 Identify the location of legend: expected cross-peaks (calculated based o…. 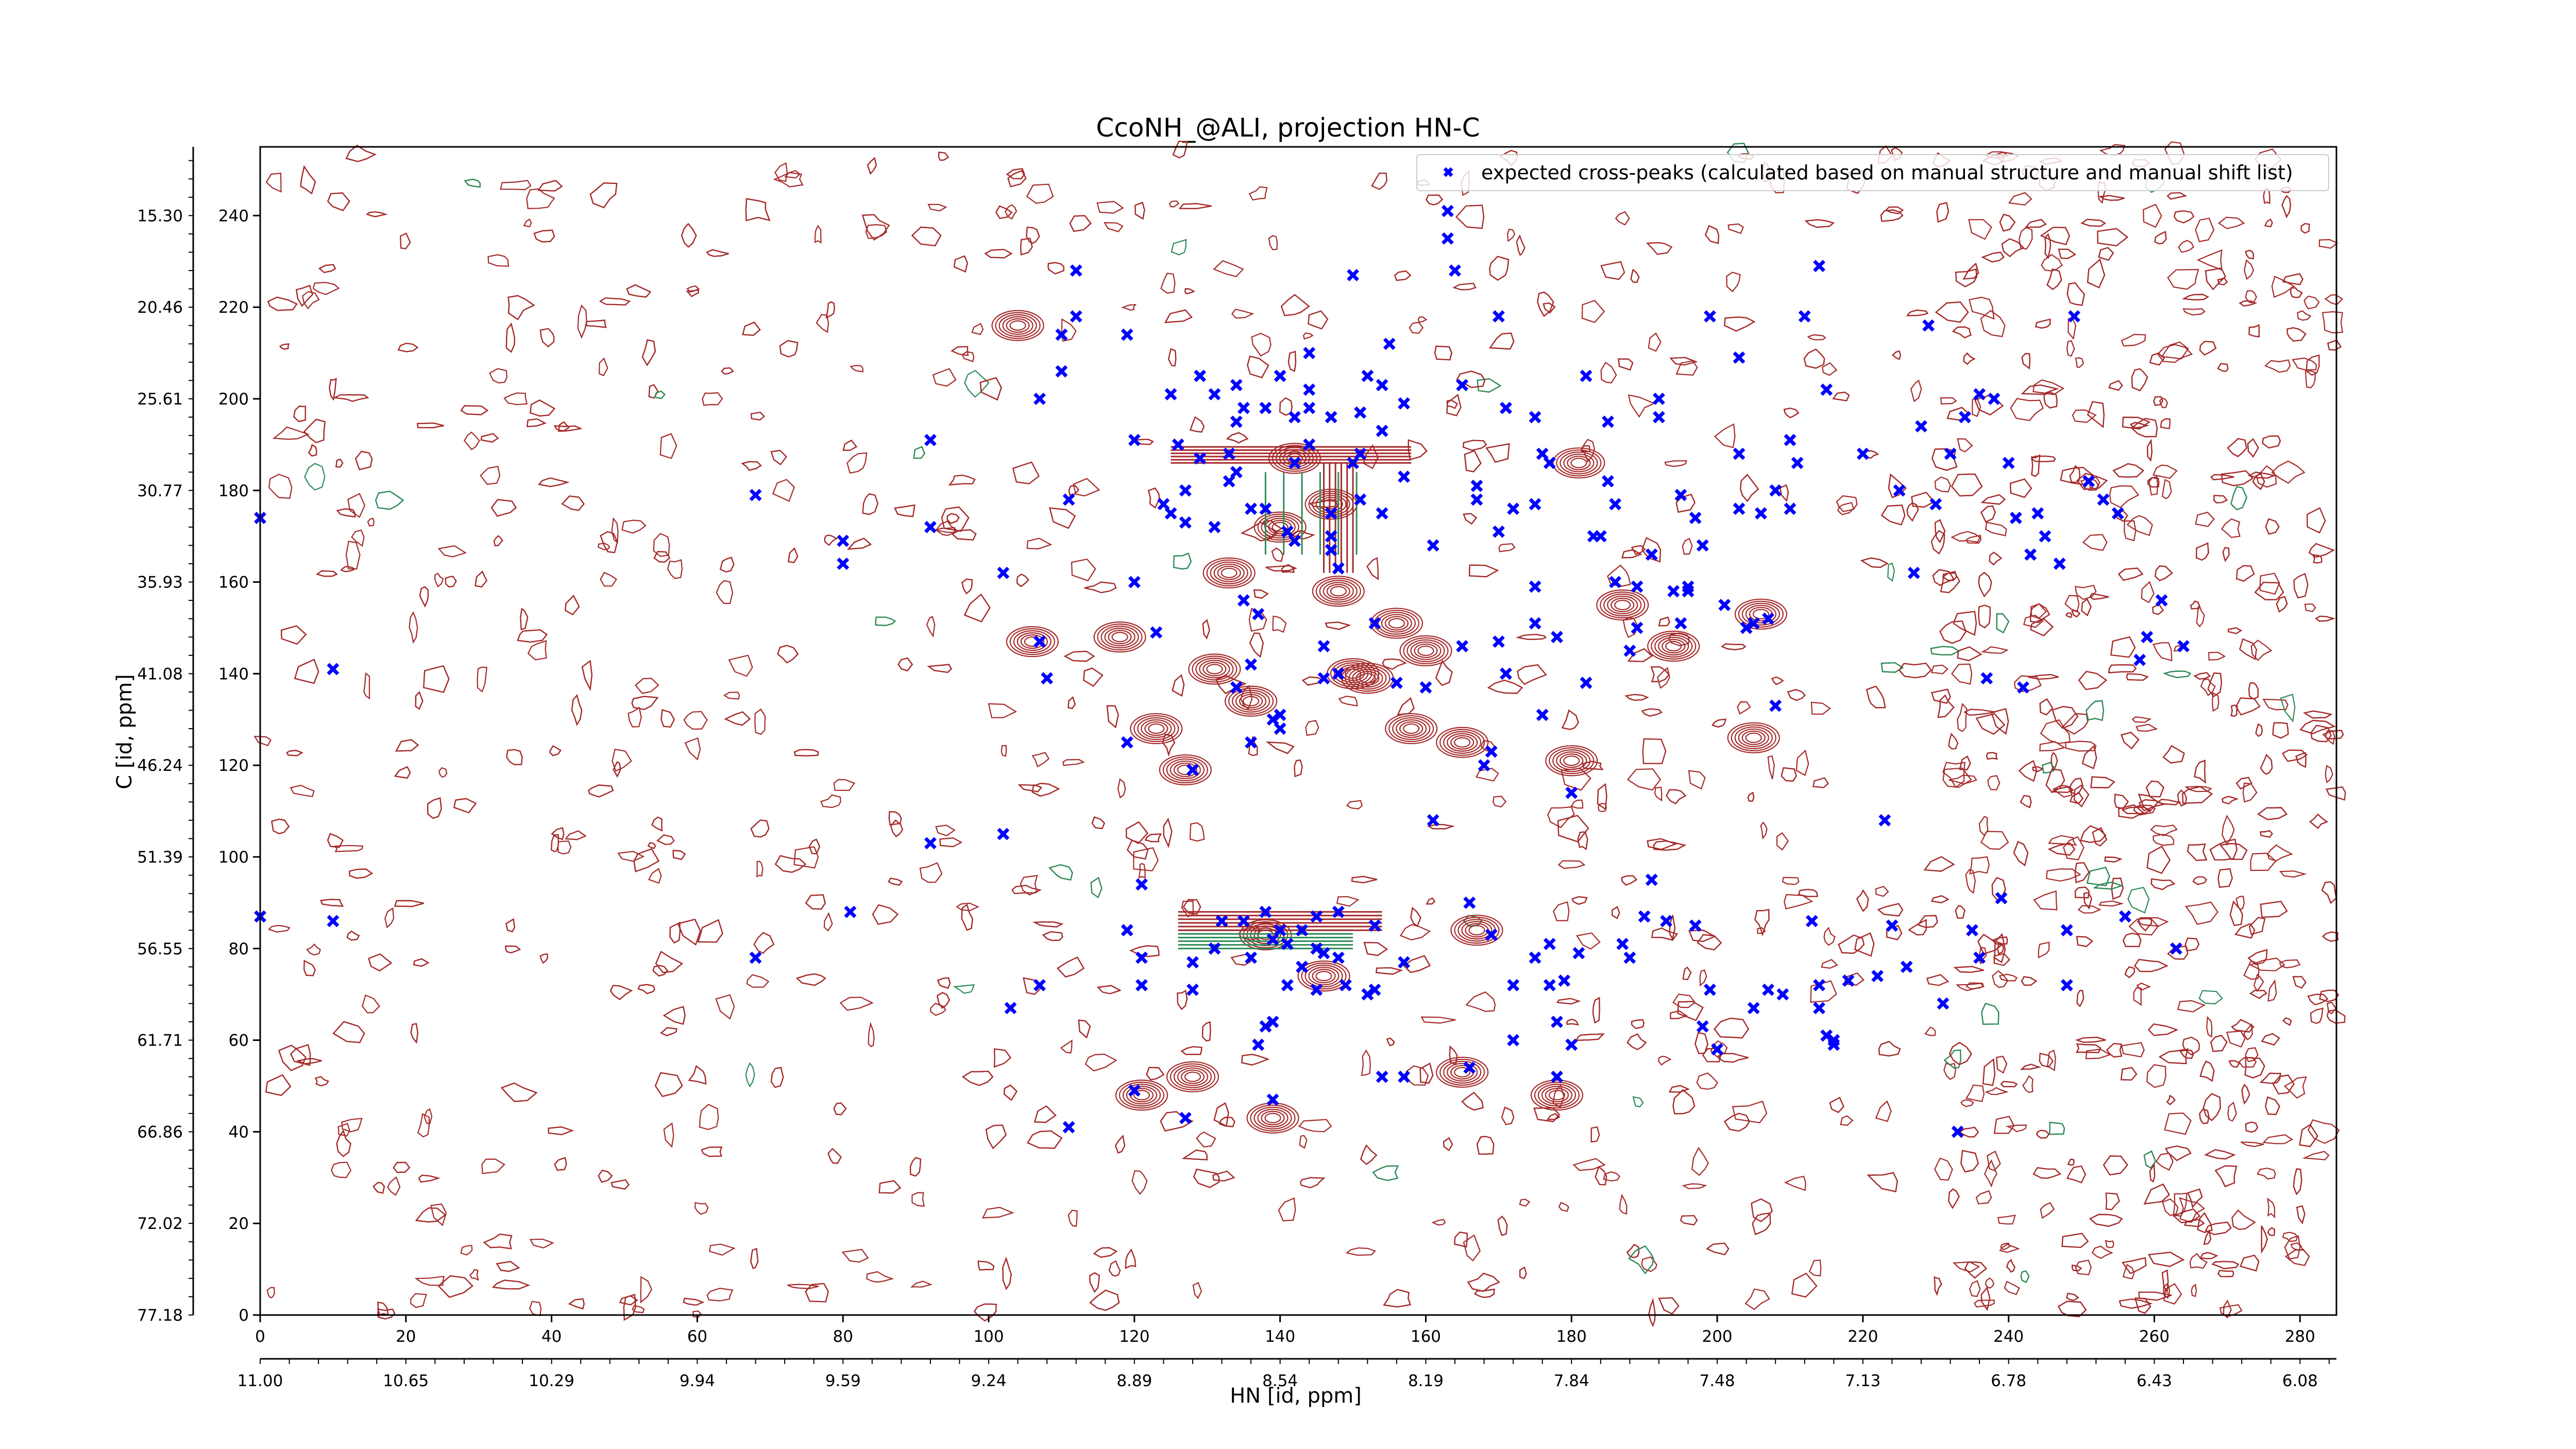
(1872, 172).